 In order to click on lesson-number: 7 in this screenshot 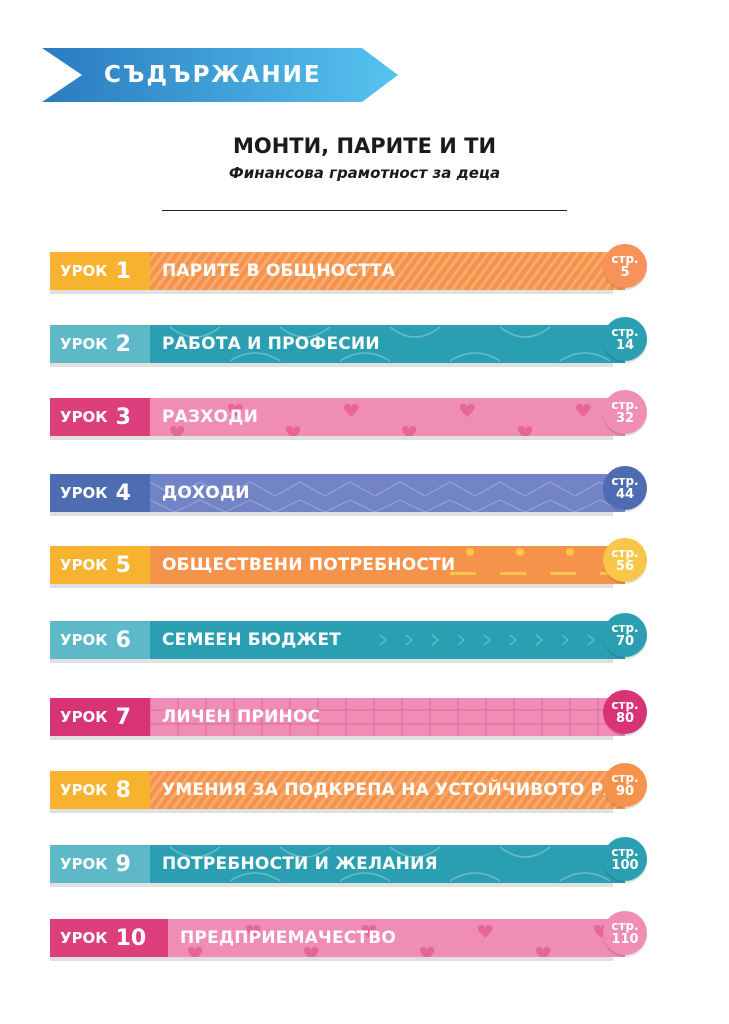, I will do `click(123, 717)`.